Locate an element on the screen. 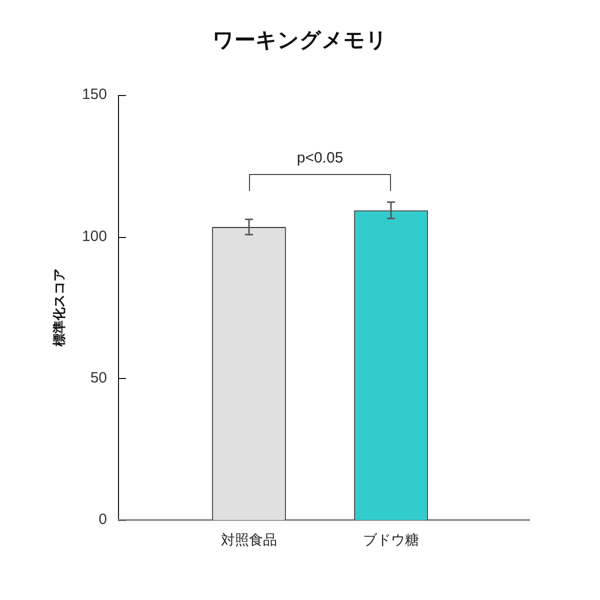 The width and height of the screenshot is (600, 600). annotation: p<0.05 is located at coordinates (320, 158).